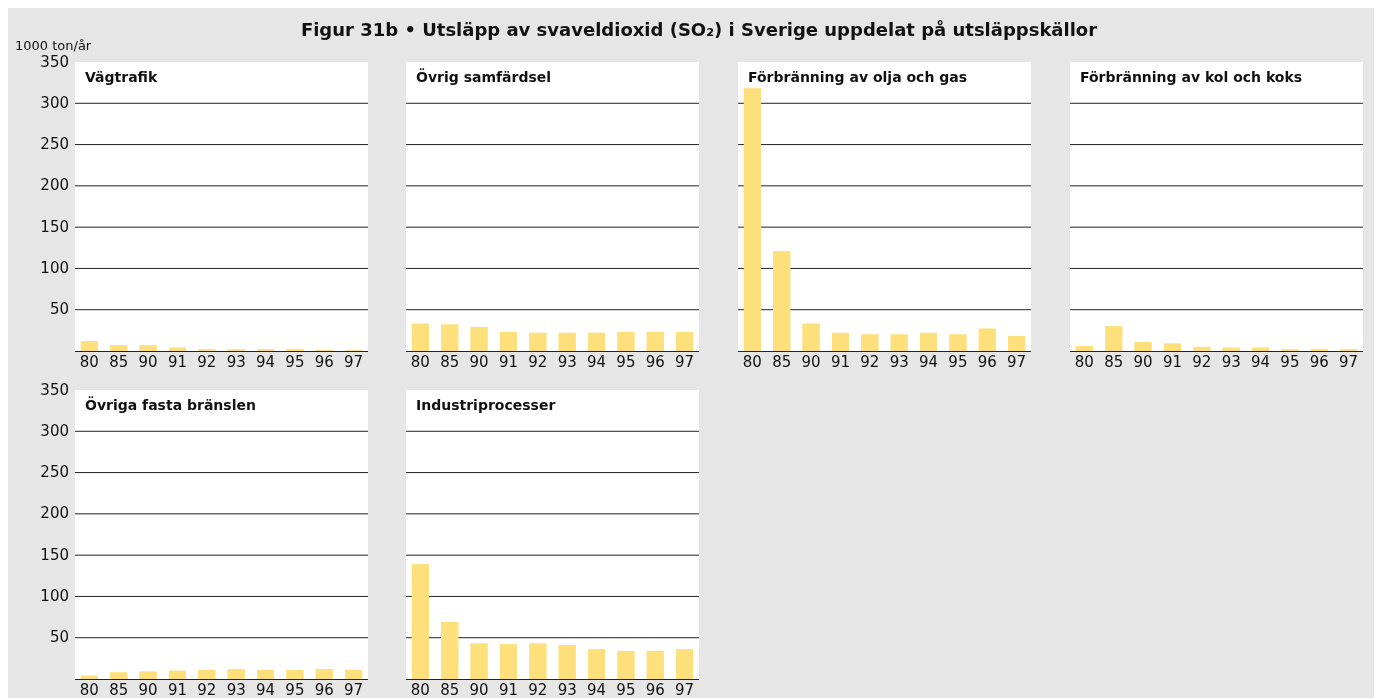 The width and height of the screenshot is (1382, 698). Describe the element at coordinates (699, 29) in the screenshot. I see `text: Figur 31b • Utsläpp av svaveldioxid (SO₂) i Sverige uppdelat på utsläppskällor` at that location.